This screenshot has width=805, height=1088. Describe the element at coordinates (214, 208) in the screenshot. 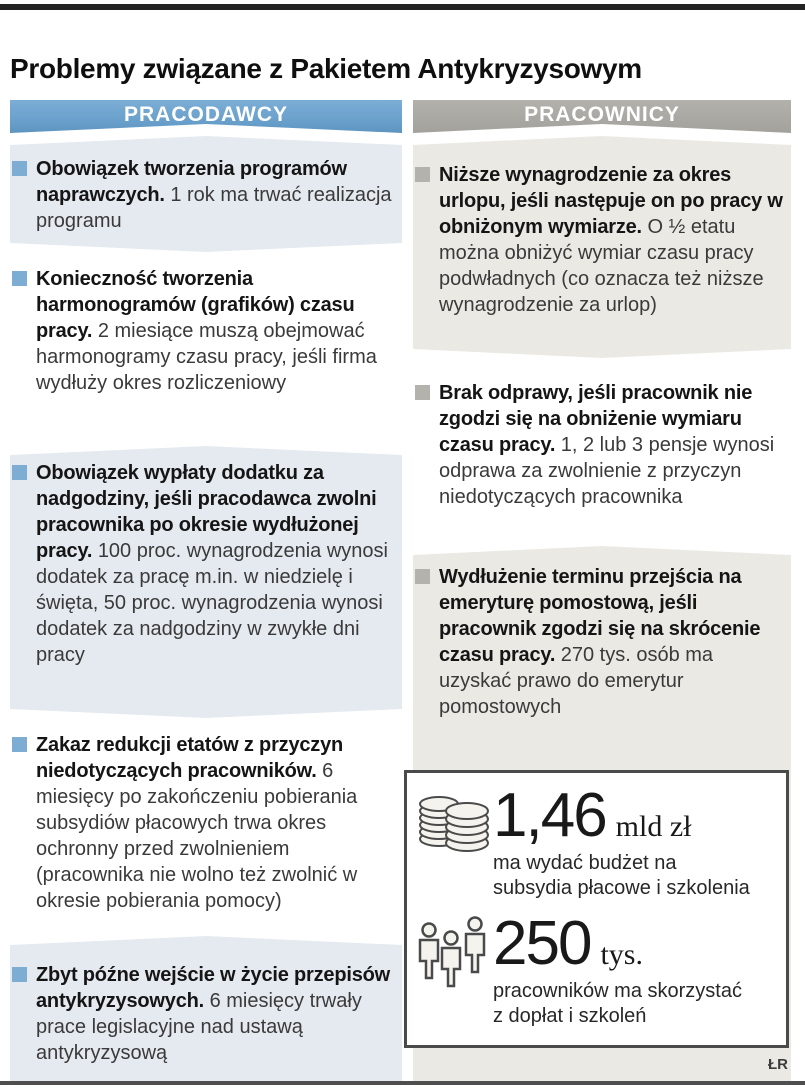

I see `item-body: 1 rok ma trwać realizacja programu` at that location.